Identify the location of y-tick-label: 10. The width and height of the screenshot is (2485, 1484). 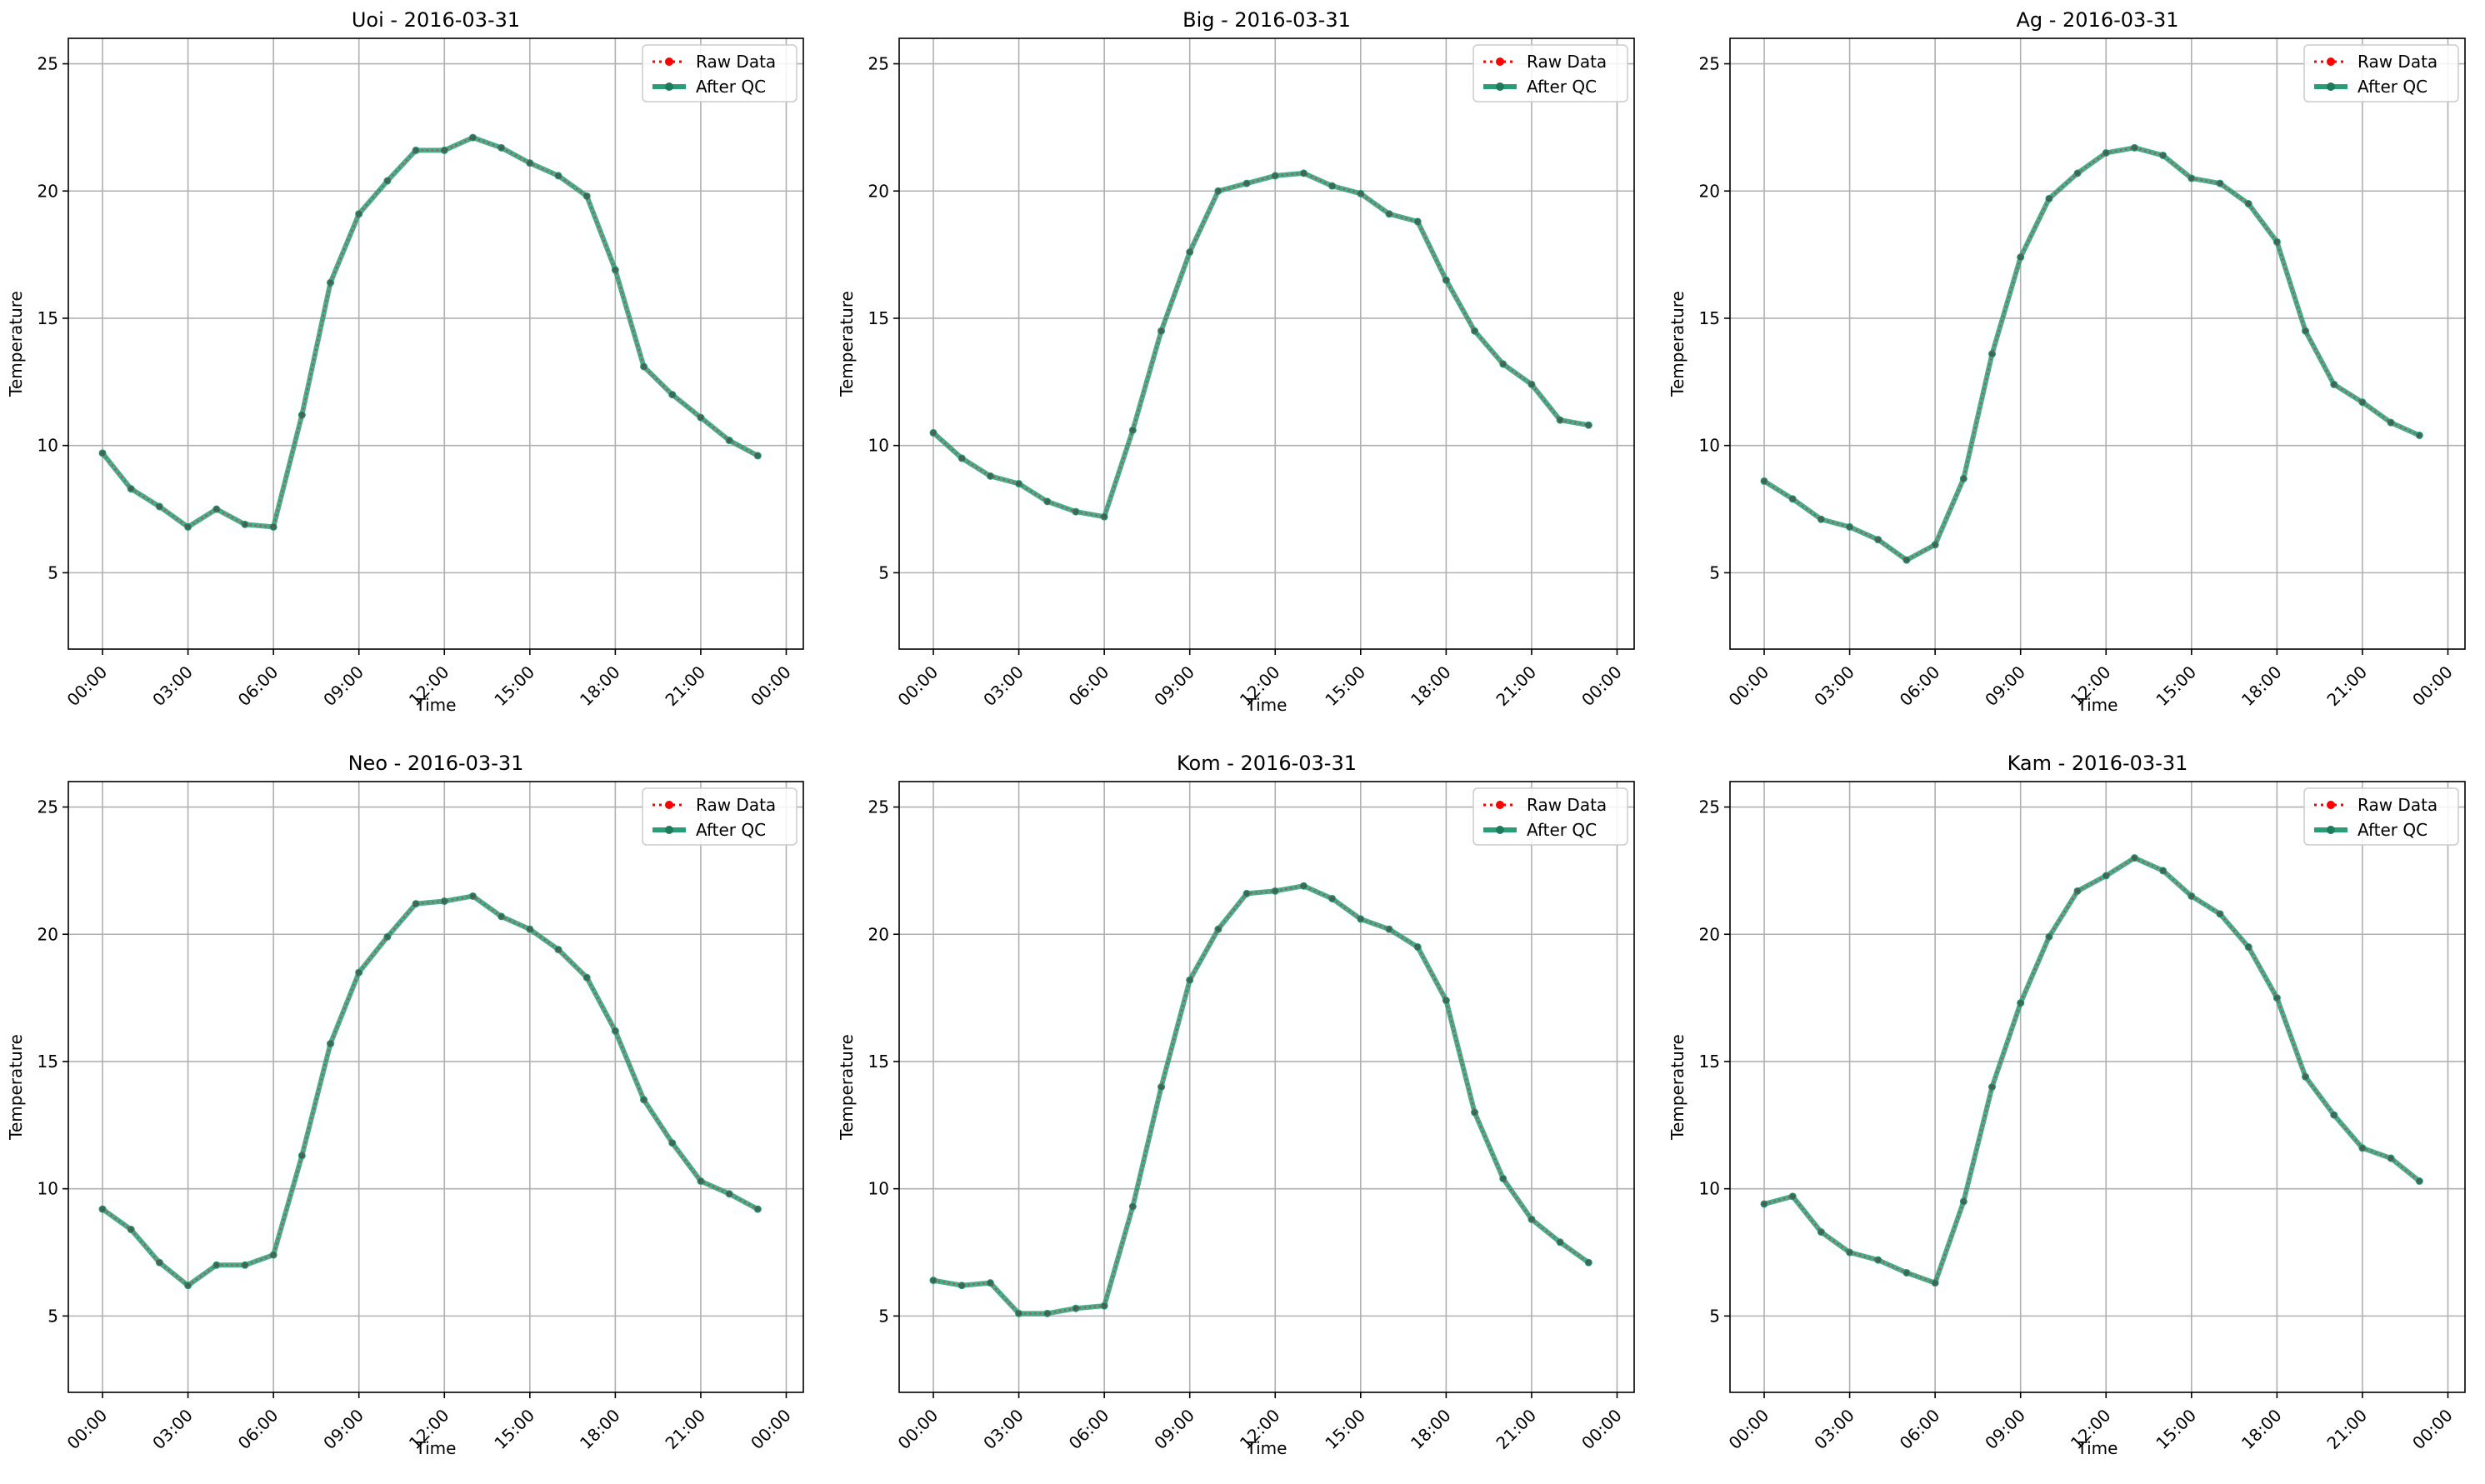
(879, 1189).